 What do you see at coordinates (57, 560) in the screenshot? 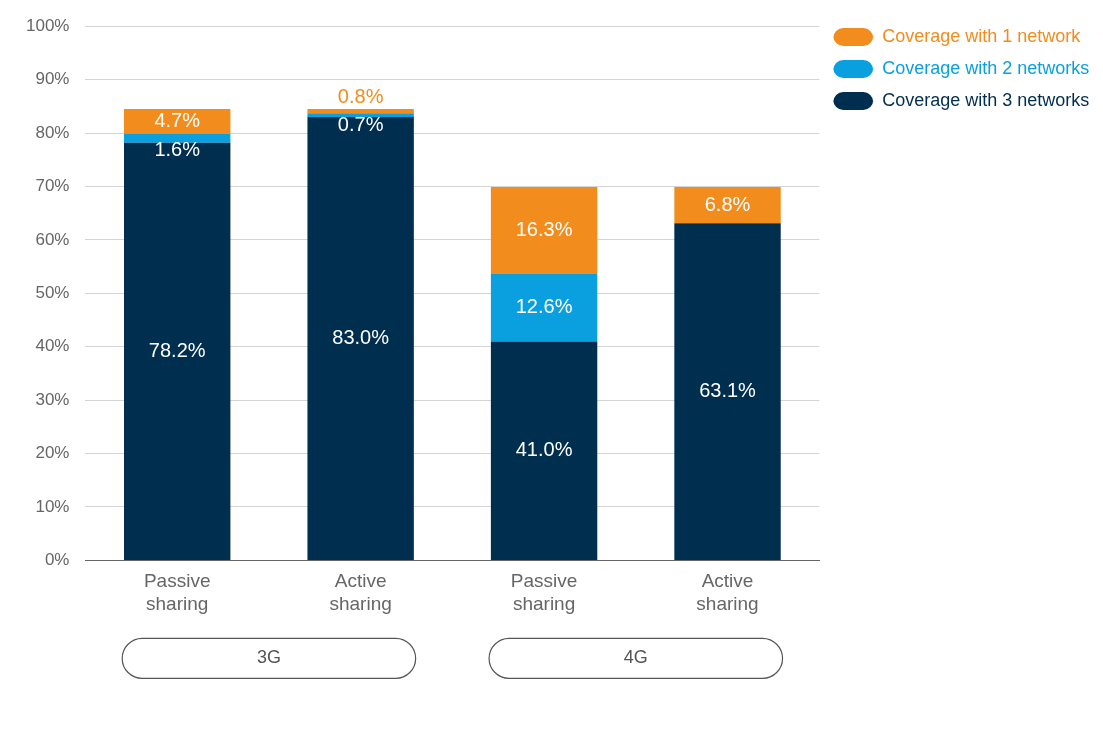
I see `y-tick-label: 0%` at bounding box center [57, 560].